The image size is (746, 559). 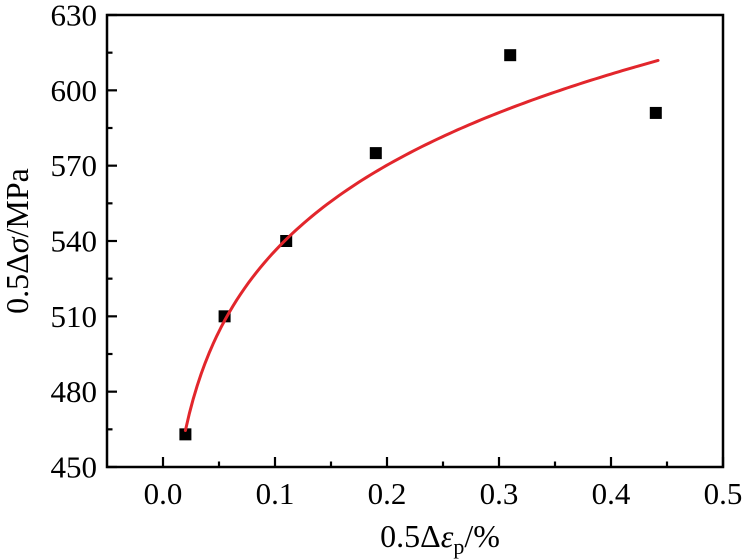 What do you see at coordinates (17, 241) in the screenshot?
I see `y-axis-label: 0.5Δσ/MPa` at bounding box center [17, 241].